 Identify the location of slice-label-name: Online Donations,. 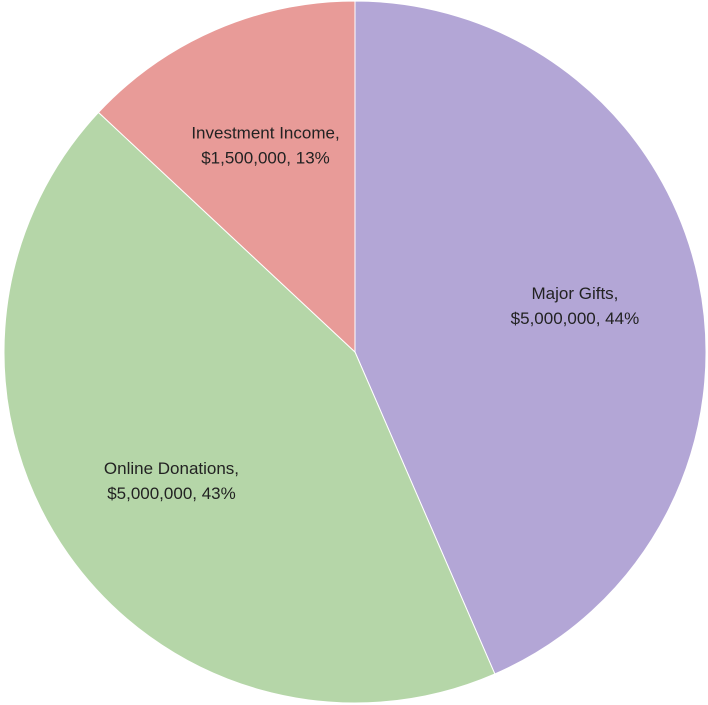
(171, 468).